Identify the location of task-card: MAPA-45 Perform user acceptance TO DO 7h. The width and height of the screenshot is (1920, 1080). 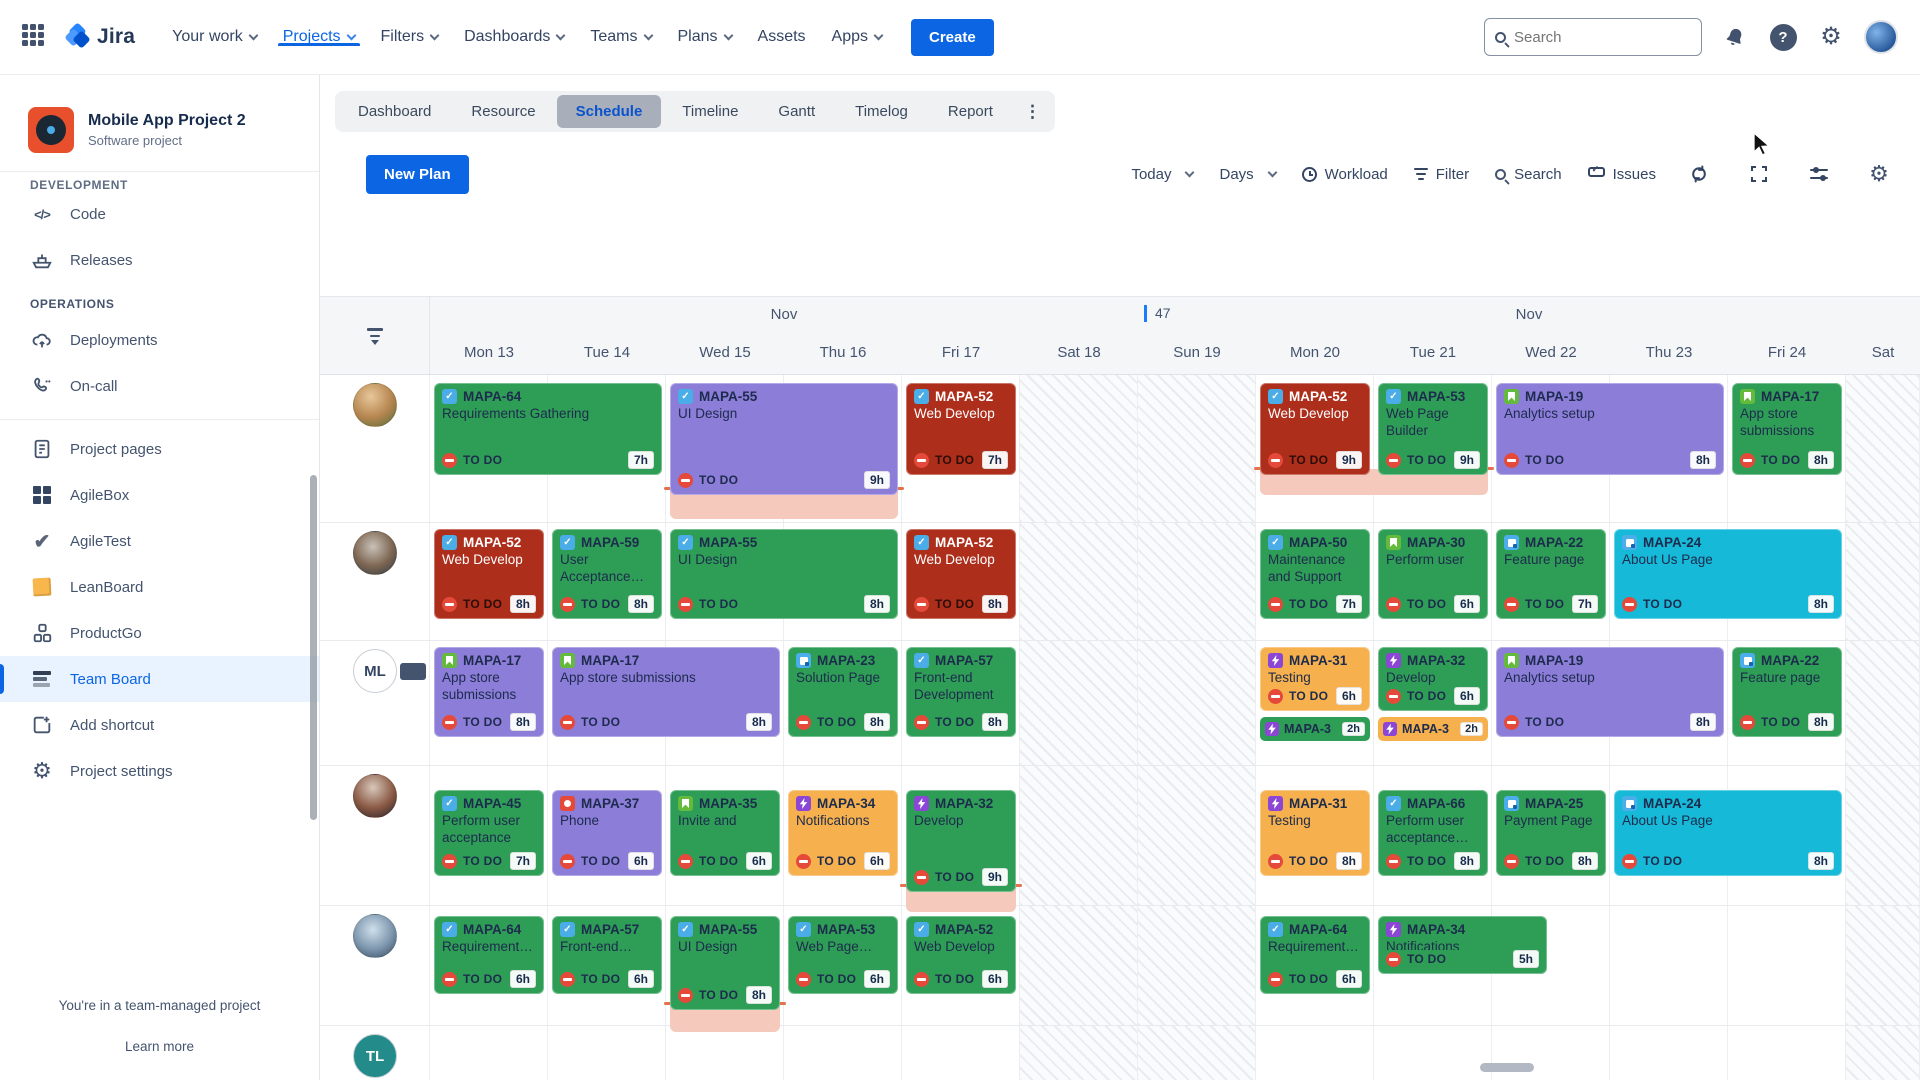
(489, 833).